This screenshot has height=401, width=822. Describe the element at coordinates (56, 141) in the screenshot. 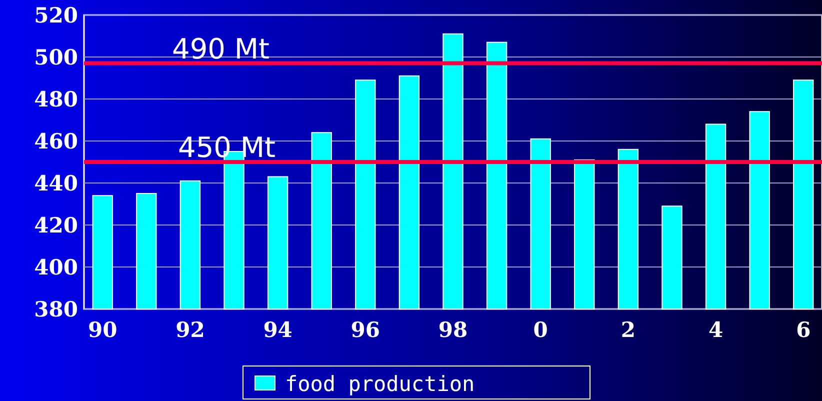

I see `y-tick-label: 460` at that location.